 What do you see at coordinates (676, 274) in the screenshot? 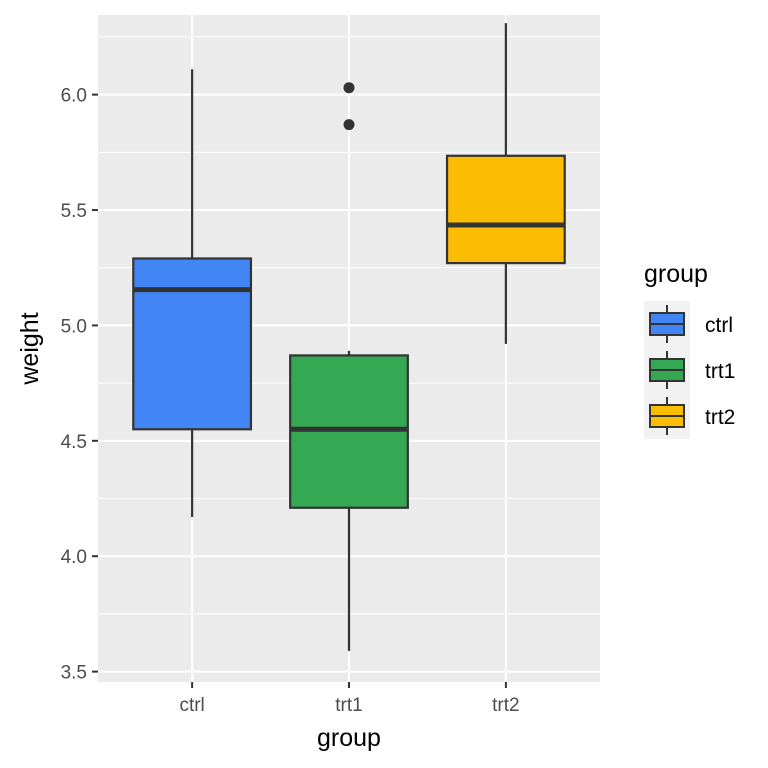
I see `legend-title: group` at bounding box center [676, 274].